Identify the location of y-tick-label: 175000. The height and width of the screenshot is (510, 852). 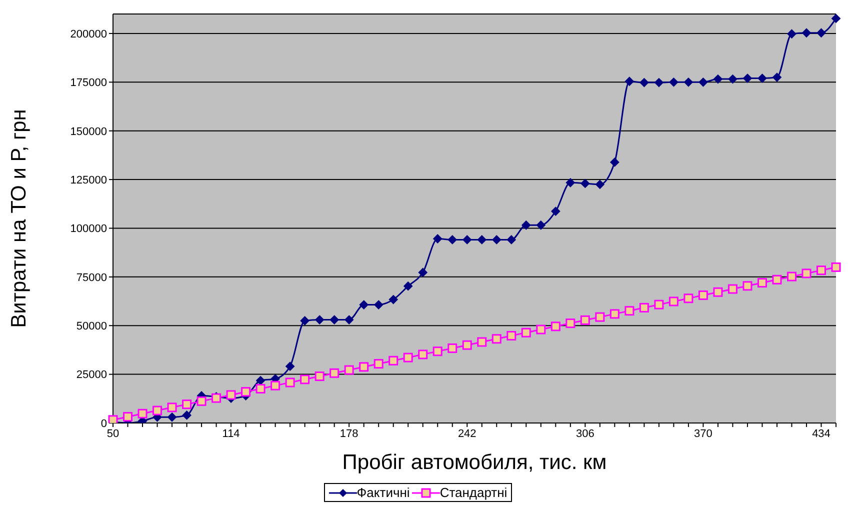
(88, 83).